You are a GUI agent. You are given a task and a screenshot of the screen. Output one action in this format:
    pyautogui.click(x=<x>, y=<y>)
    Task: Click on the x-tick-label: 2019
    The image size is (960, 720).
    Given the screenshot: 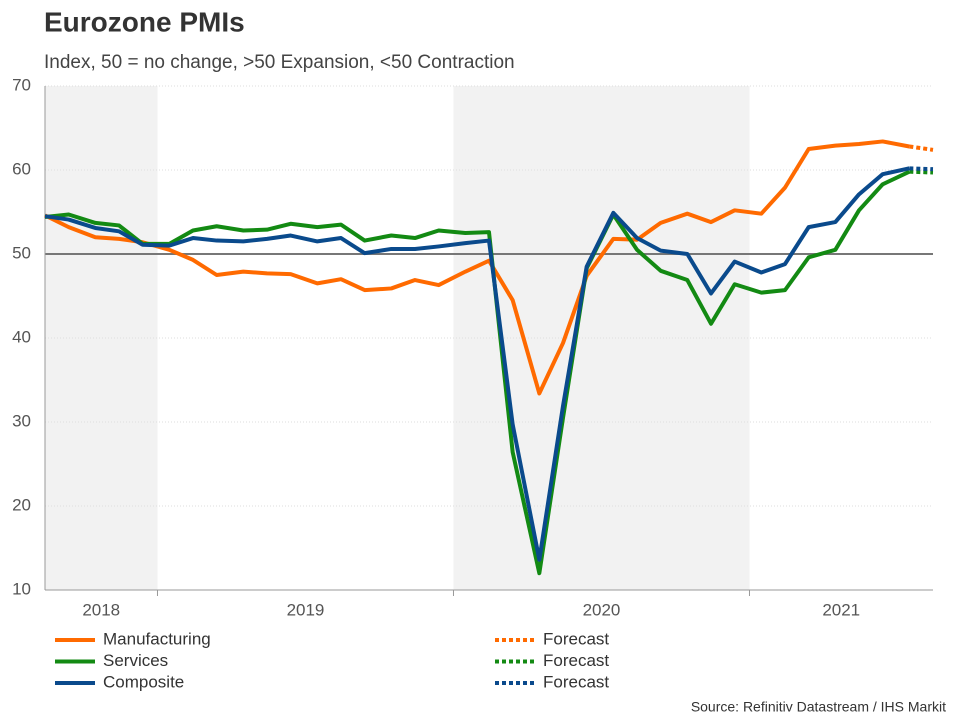 What is the action you would take?
    pyautogui.click(x=306, y=609)
    